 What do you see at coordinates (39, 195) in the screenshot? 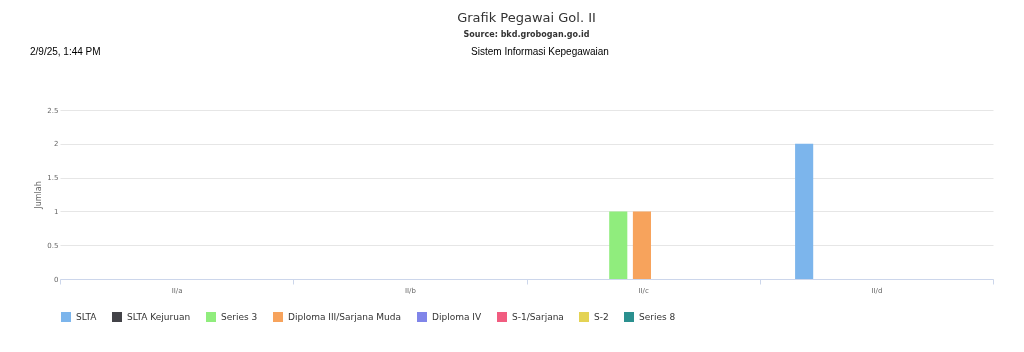
I see `y-axis-title: Jumlah` at bounding box center [39, 195].